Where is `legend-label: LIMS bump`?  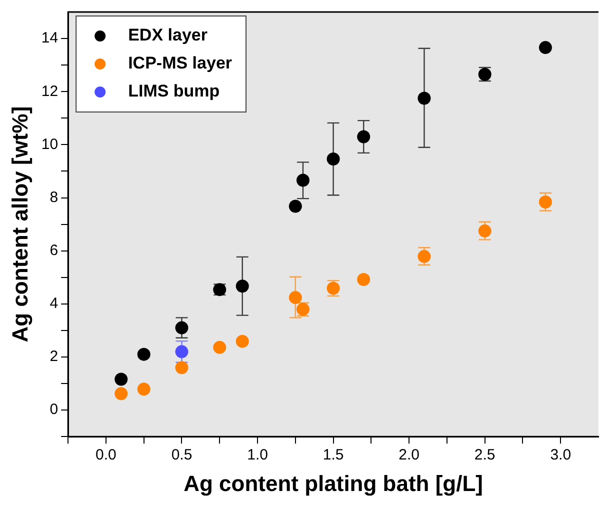
legend-label: LIMS bump is located at coordinates (174, 91).